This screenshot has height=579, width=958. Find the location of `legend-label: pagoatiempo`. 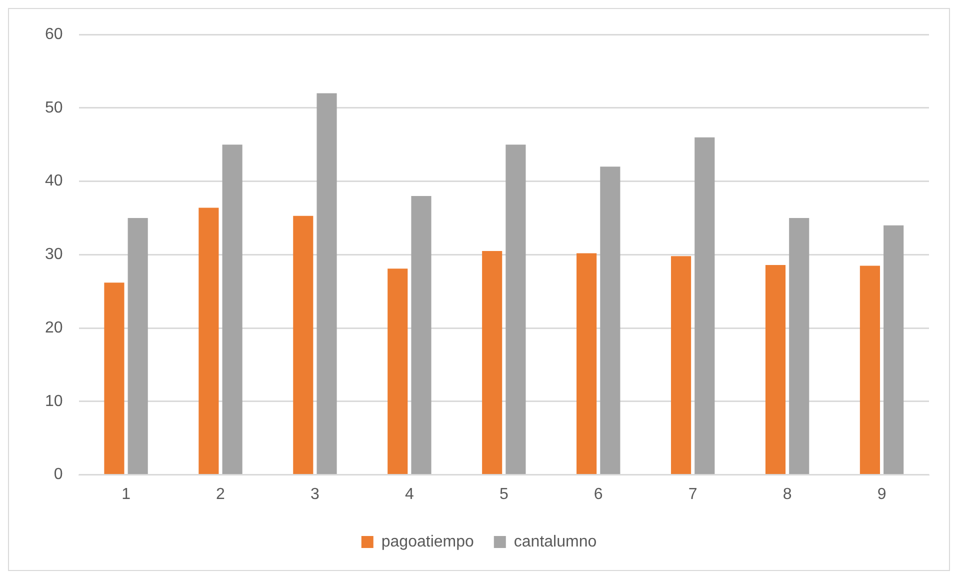

legend-label: pagoatiempo is located at coordinates (427, 541).